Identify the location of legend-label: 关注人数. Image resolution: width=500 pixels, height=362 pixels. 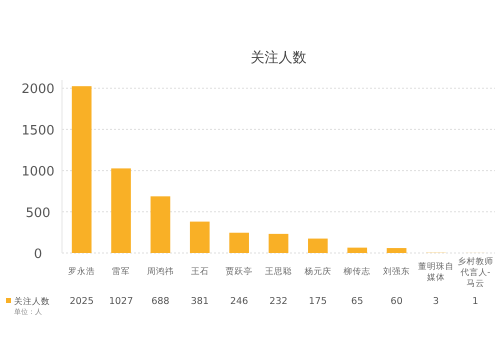
(32, 301).